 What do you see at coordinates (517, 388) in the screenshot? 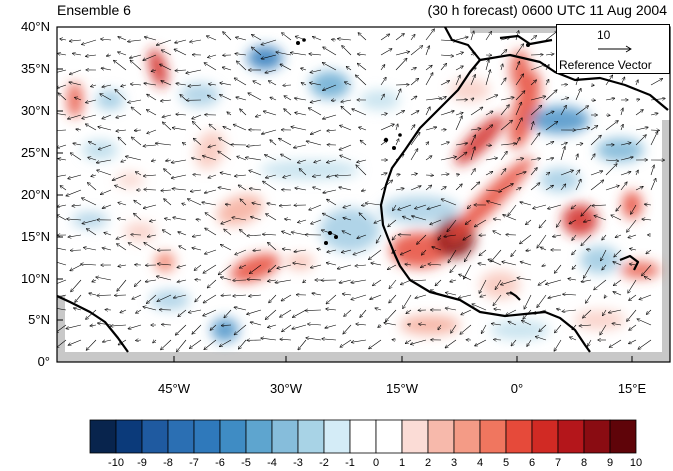
I see `lon-label-0: 0°` at bounding box center [517, 388].